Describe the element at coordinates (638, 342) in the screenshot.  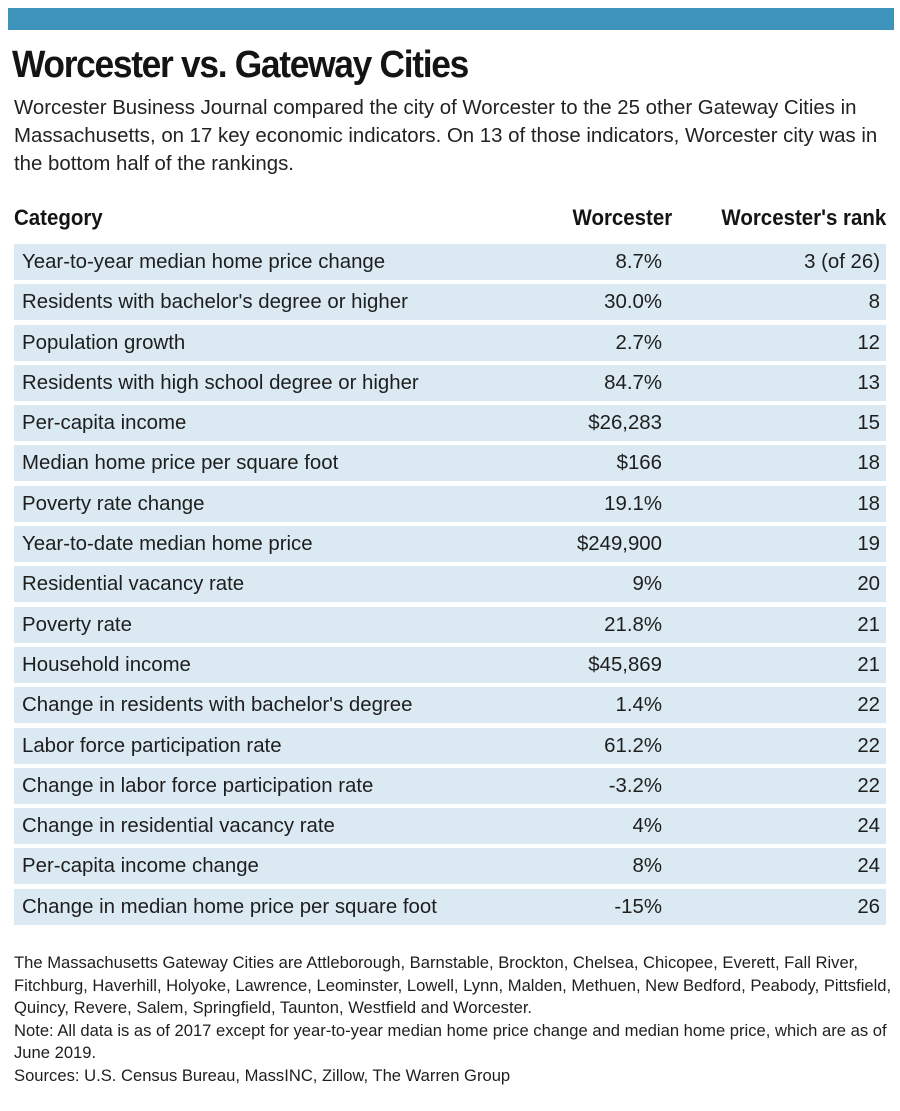
I see `row-worcester-value: 2.7%` at that location.